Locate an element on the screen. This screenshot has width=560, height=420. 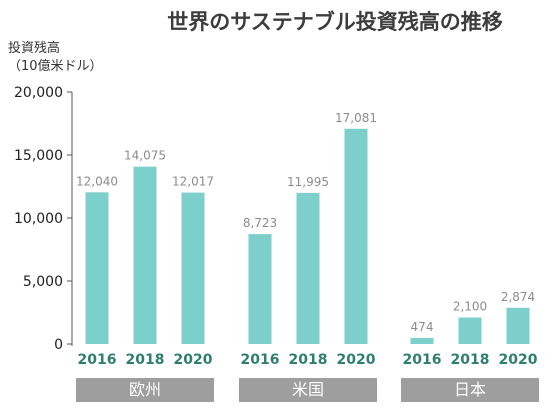
y-axis-label-line1: 投資残高 is located at coordinates (34, 48).